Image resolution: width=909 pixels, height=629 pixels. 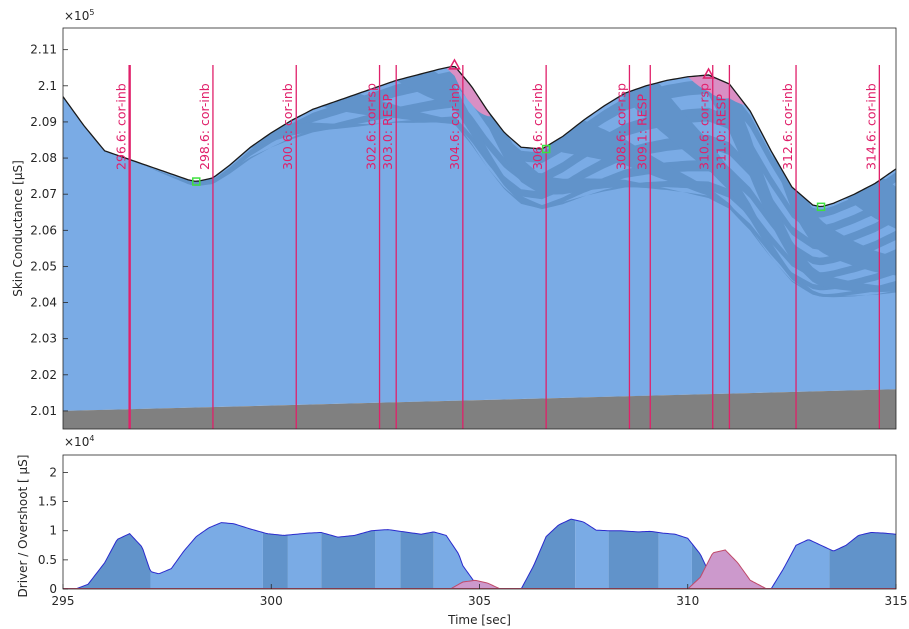 I want to click on x-tick-label: 310, so click(x=687, y=601).